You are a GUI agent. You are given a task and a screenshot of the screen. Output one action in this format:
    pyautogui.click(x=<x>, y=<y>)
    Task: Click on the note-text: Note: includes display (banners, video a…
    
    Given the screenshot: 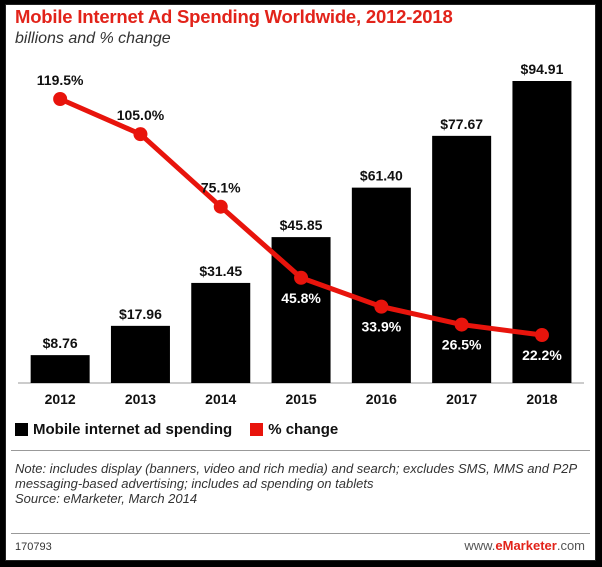 What is the action you would take?
    pyautogui.click(x=296, y=476)
    